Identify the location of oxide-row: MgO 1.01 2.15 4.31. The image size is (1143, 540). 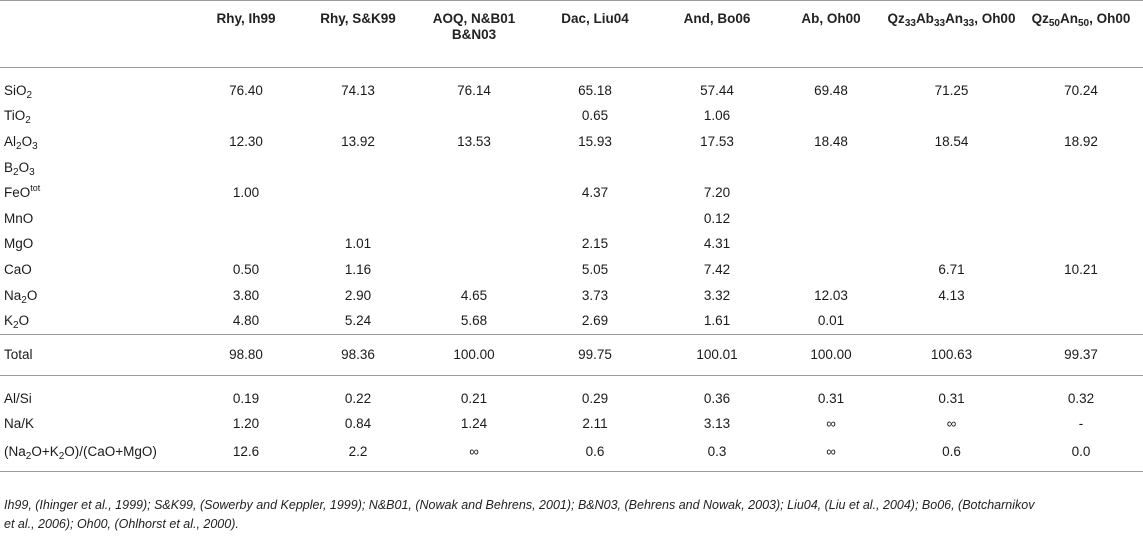
(571, 245).